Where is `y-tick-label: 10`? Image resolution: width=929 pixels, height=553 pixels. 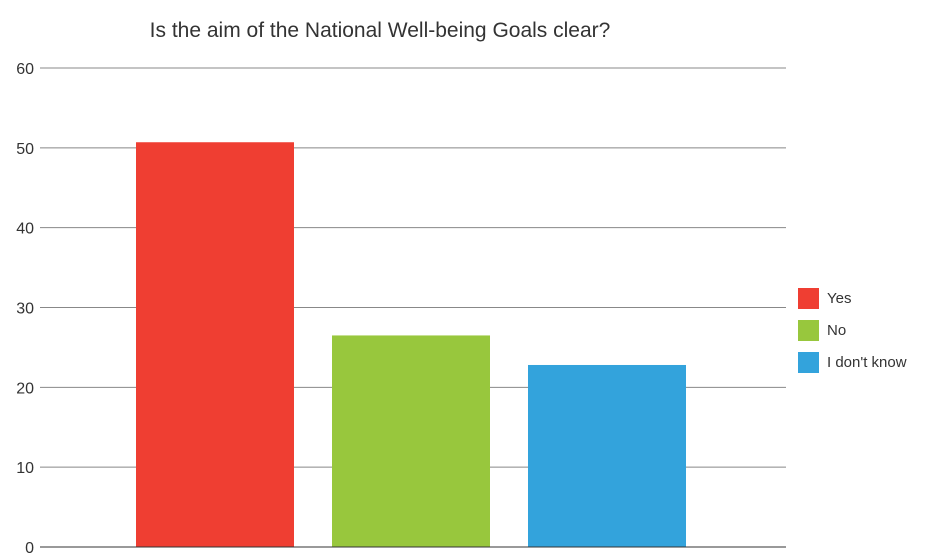 y-tick-label: 10 is located at coordinates (25, 468).